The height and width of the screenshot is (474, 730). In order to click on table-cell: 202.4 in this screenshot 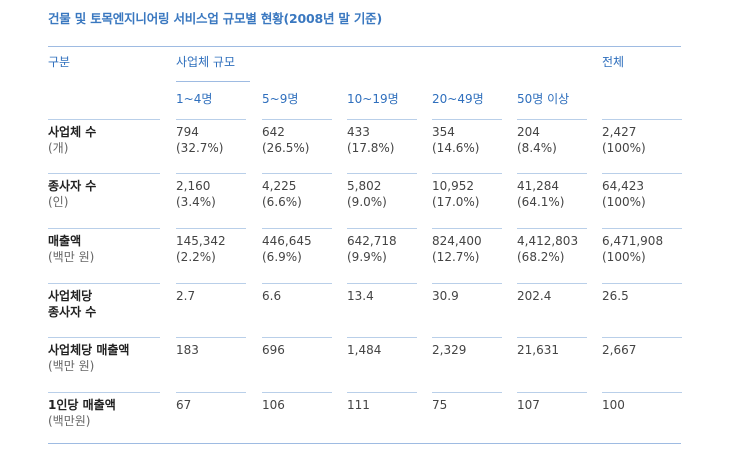, I will do `click(534, 296)`.